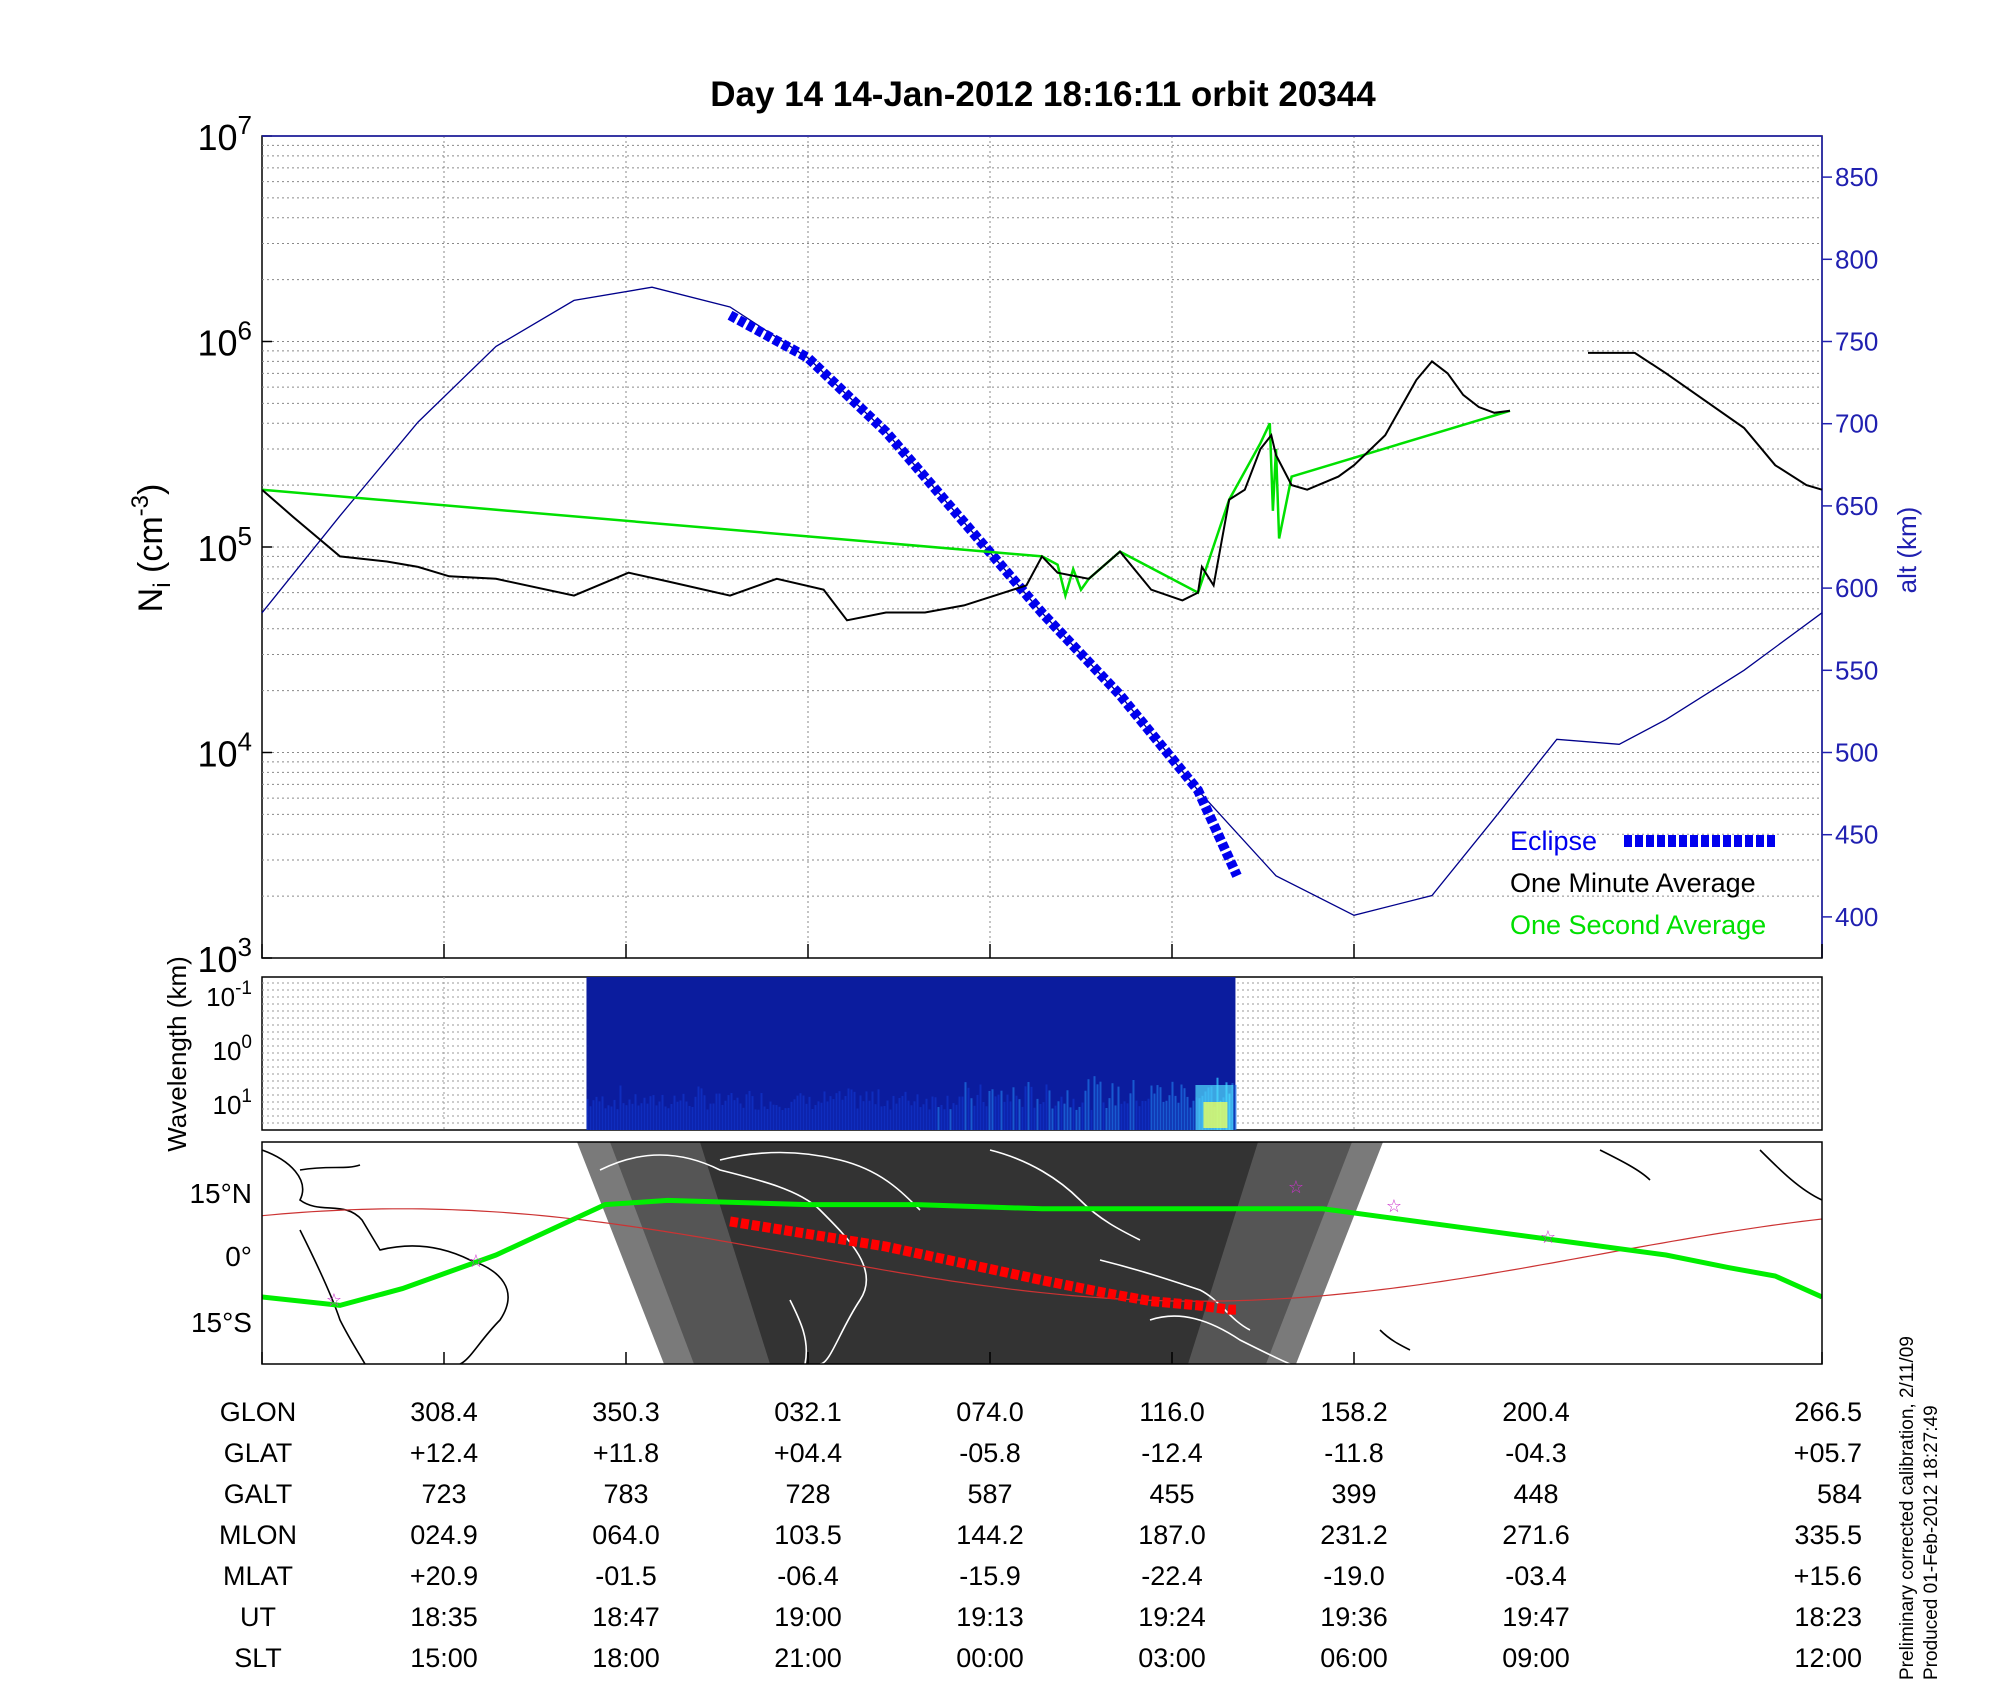 The image size is (2000, 1700). Describe the element at coordinates (990, 1617) in the screenshot. I see `table-cell: 19:13` at that location.